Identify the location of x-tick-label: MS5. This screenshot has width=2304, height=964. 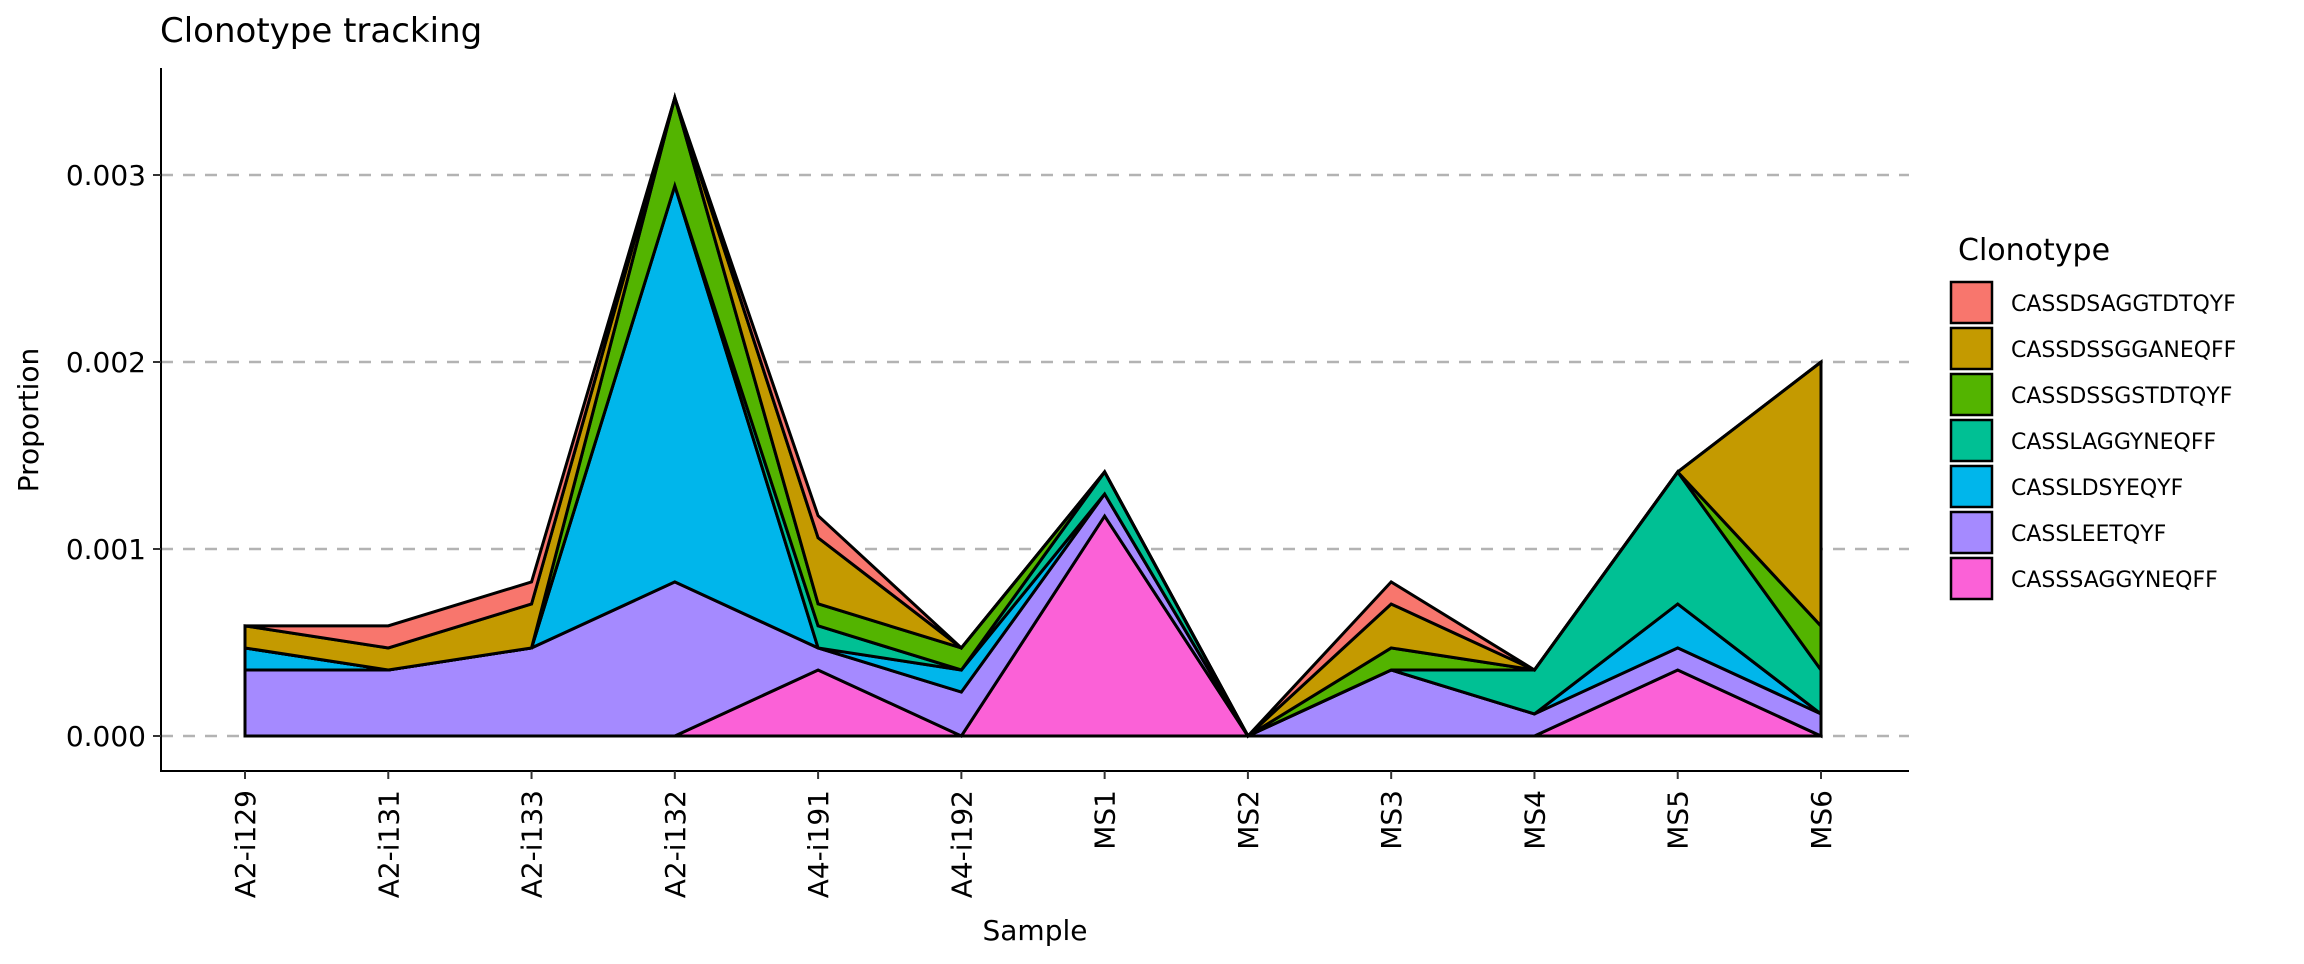
(1678, 820).